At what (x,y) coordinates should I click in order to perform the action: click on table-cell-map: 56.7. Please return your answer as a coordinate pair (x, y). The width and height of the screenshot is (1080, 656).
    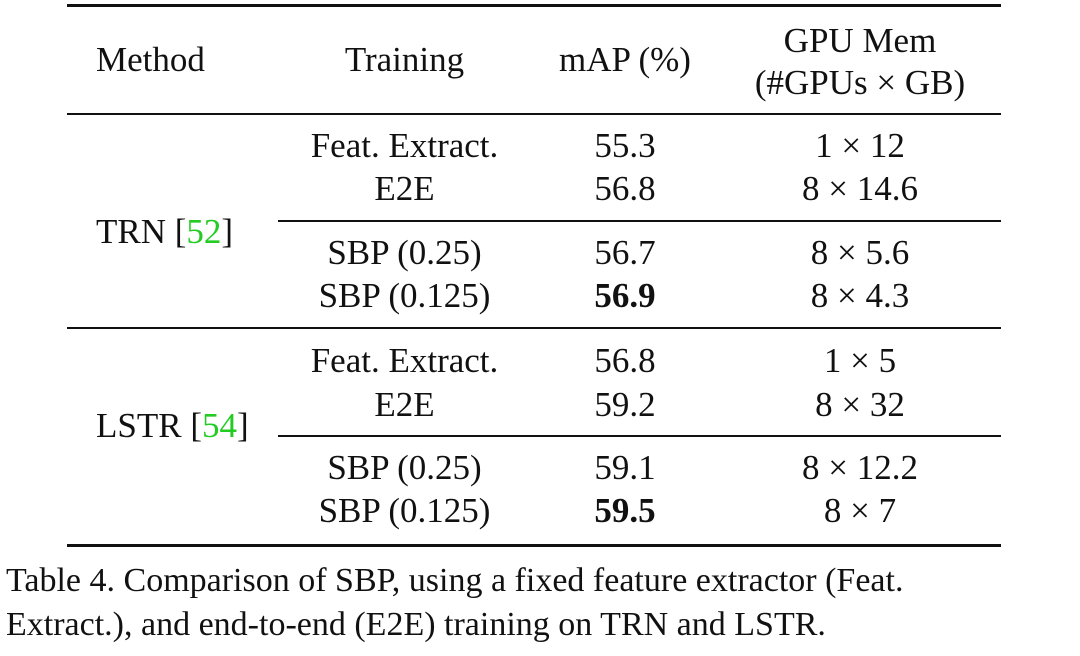
    Looking at the image, I should click on (625, 252).